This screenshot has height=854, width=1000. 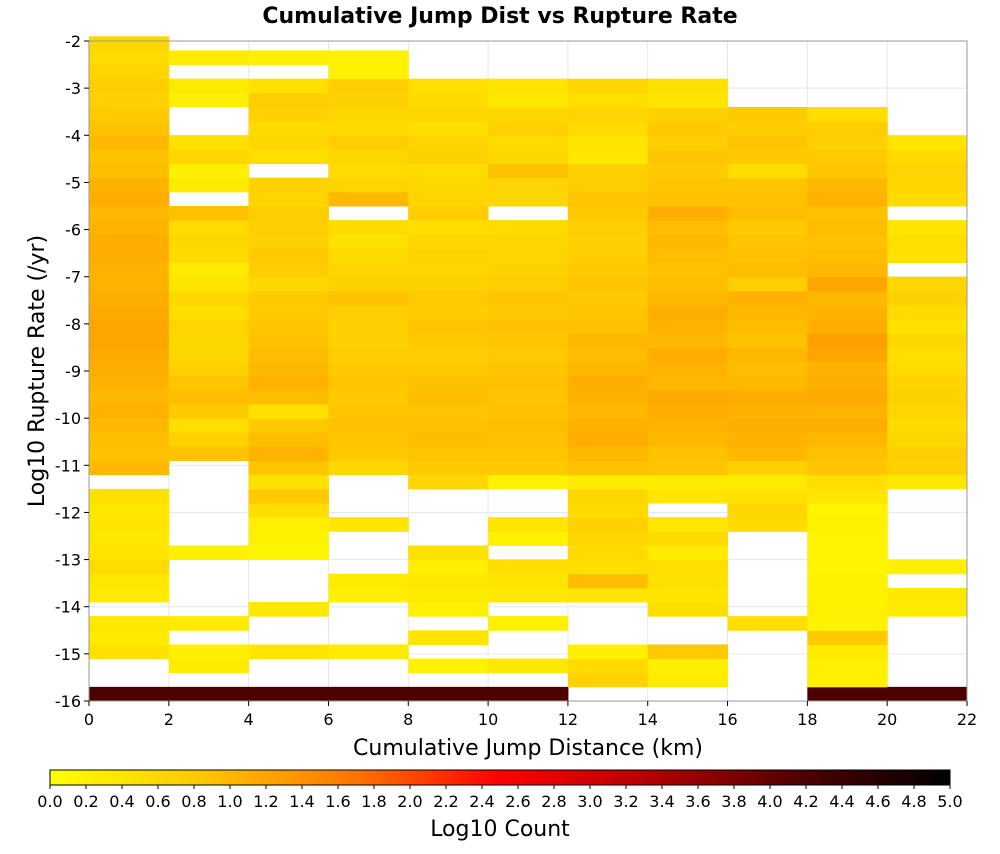 I want to click on y-tick-label: -4, so click(x=73, y=135).